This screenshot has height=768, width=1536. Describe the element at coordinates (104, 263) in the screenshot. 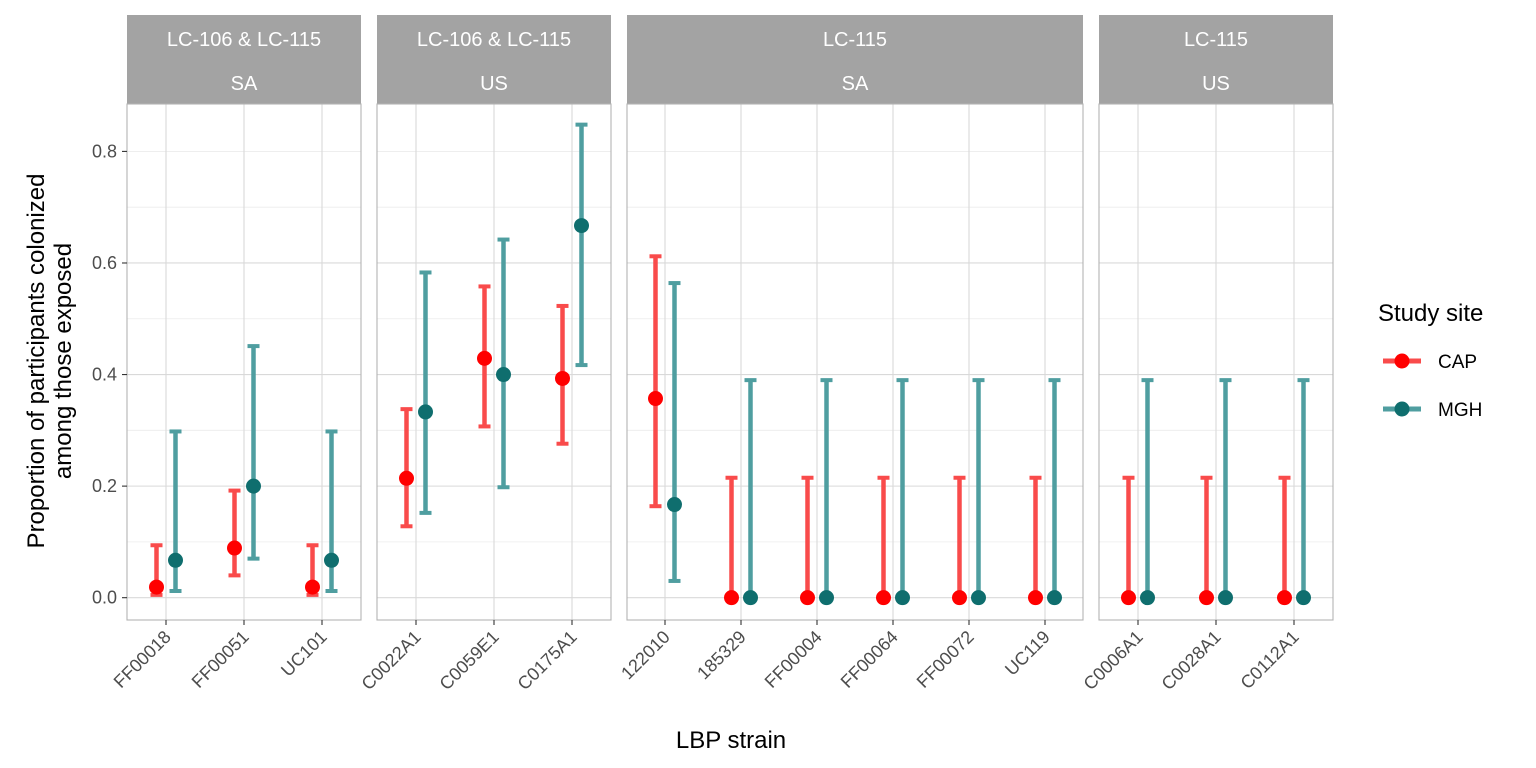

I see `y-tick-label: 0.6` at that location.